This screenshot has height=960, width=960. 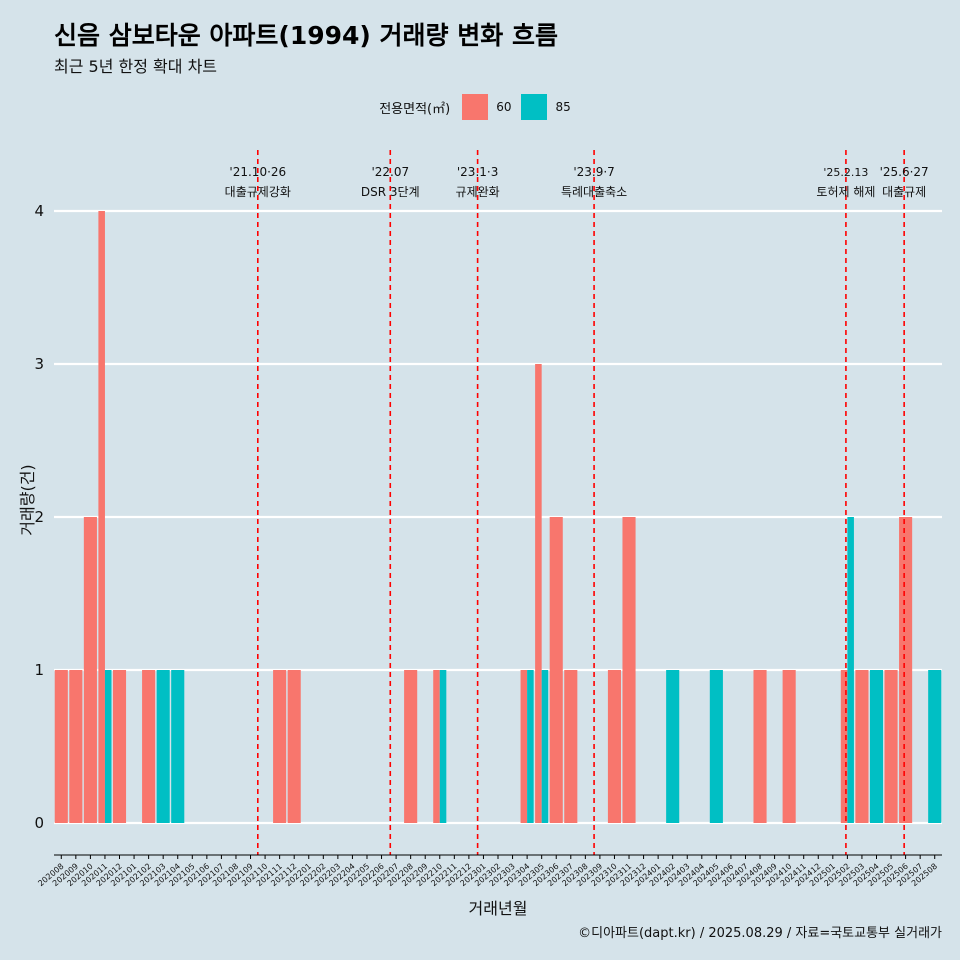 I want to click on event-label-2: 규제완화, so click(x=478, y=192).